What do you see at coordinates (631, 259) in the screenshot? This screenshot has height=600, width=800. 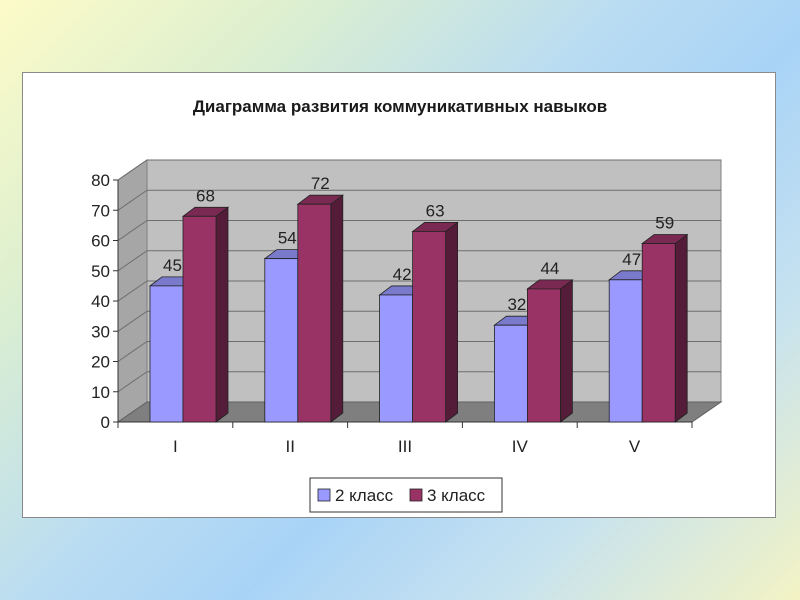 I see `data-label: 47` at bounding box center [631, 259].